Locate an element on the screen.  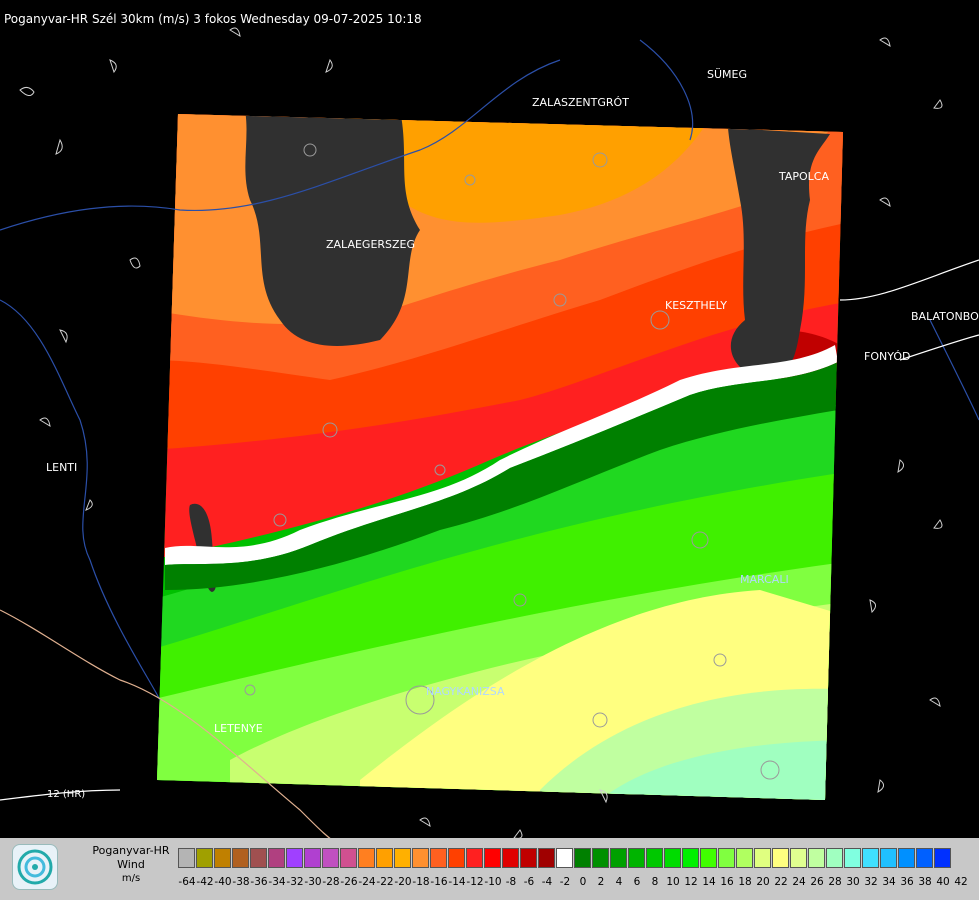
legend-tick-label: 10 is located at coordinates (673, 882).